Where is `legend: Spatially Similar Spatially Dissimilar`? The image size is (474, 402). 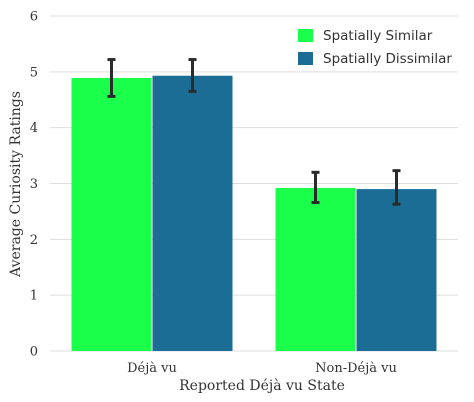 legend: Spatially Similar Spatially Dissimilar is located at coordinates (375, 47).